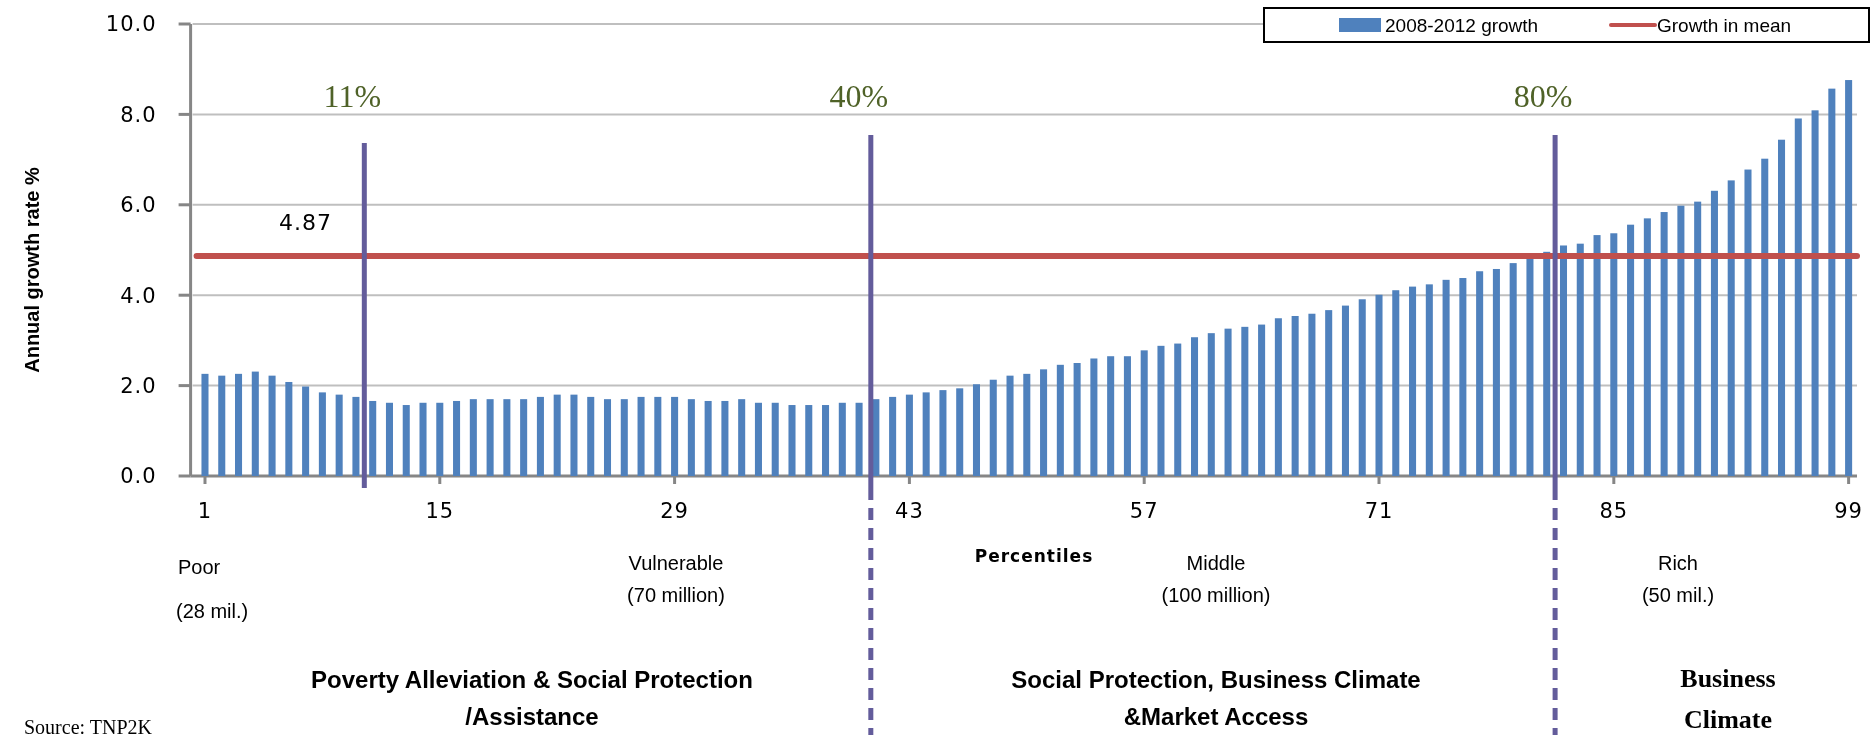 Image resolution: width=1875 pixels, height=741 pixels. I want to click on annotation: 80%, so click(1543, 95).